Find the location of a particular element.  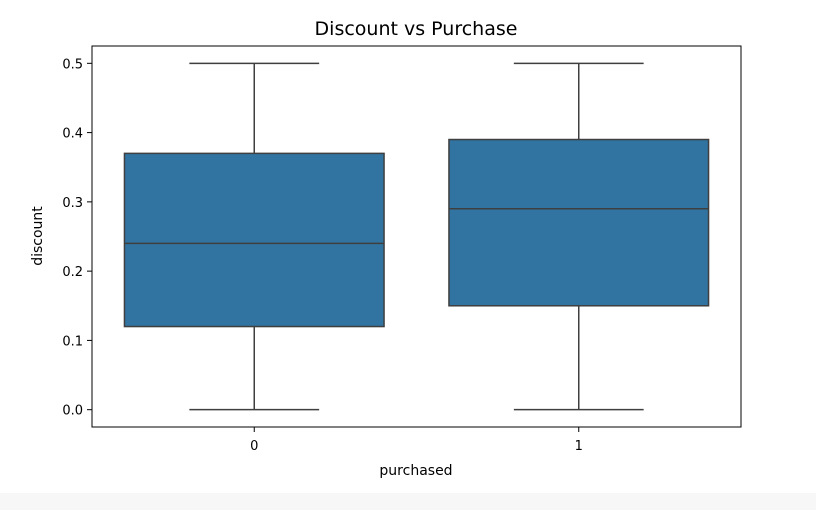

x-tick-label-0: 0 is located at coordinates (254, 446).